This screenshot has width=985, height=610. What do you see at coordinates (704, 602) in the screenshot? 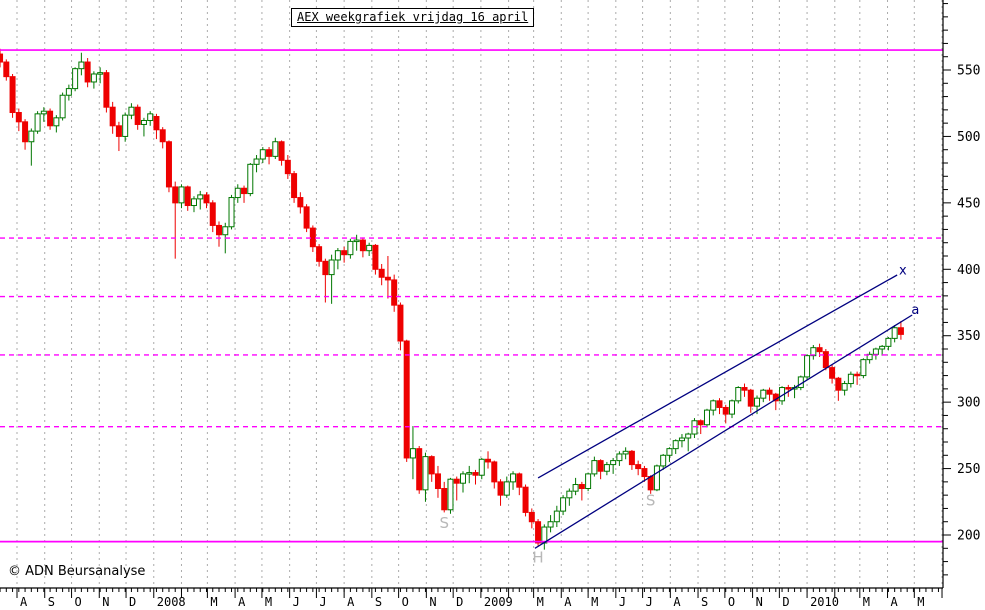
I see `x-axis-month-label: S` at bounding box center [704, 602].